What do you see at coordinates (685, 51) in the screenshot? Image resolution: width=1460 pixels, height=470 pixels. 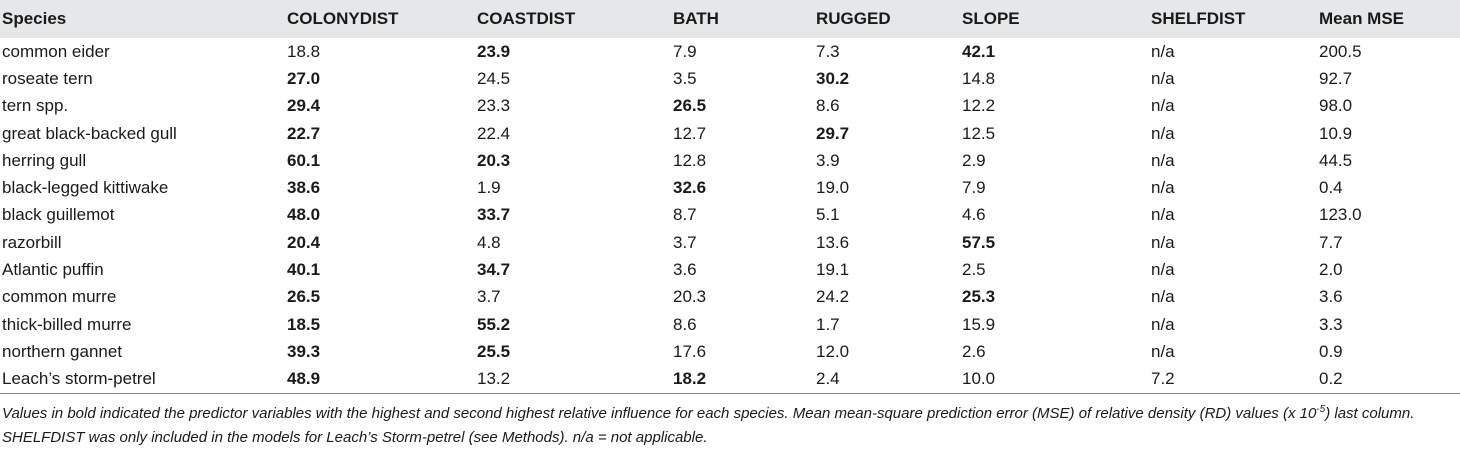 I see `cell-bath: 7.9` at bounding box center [685, 51].